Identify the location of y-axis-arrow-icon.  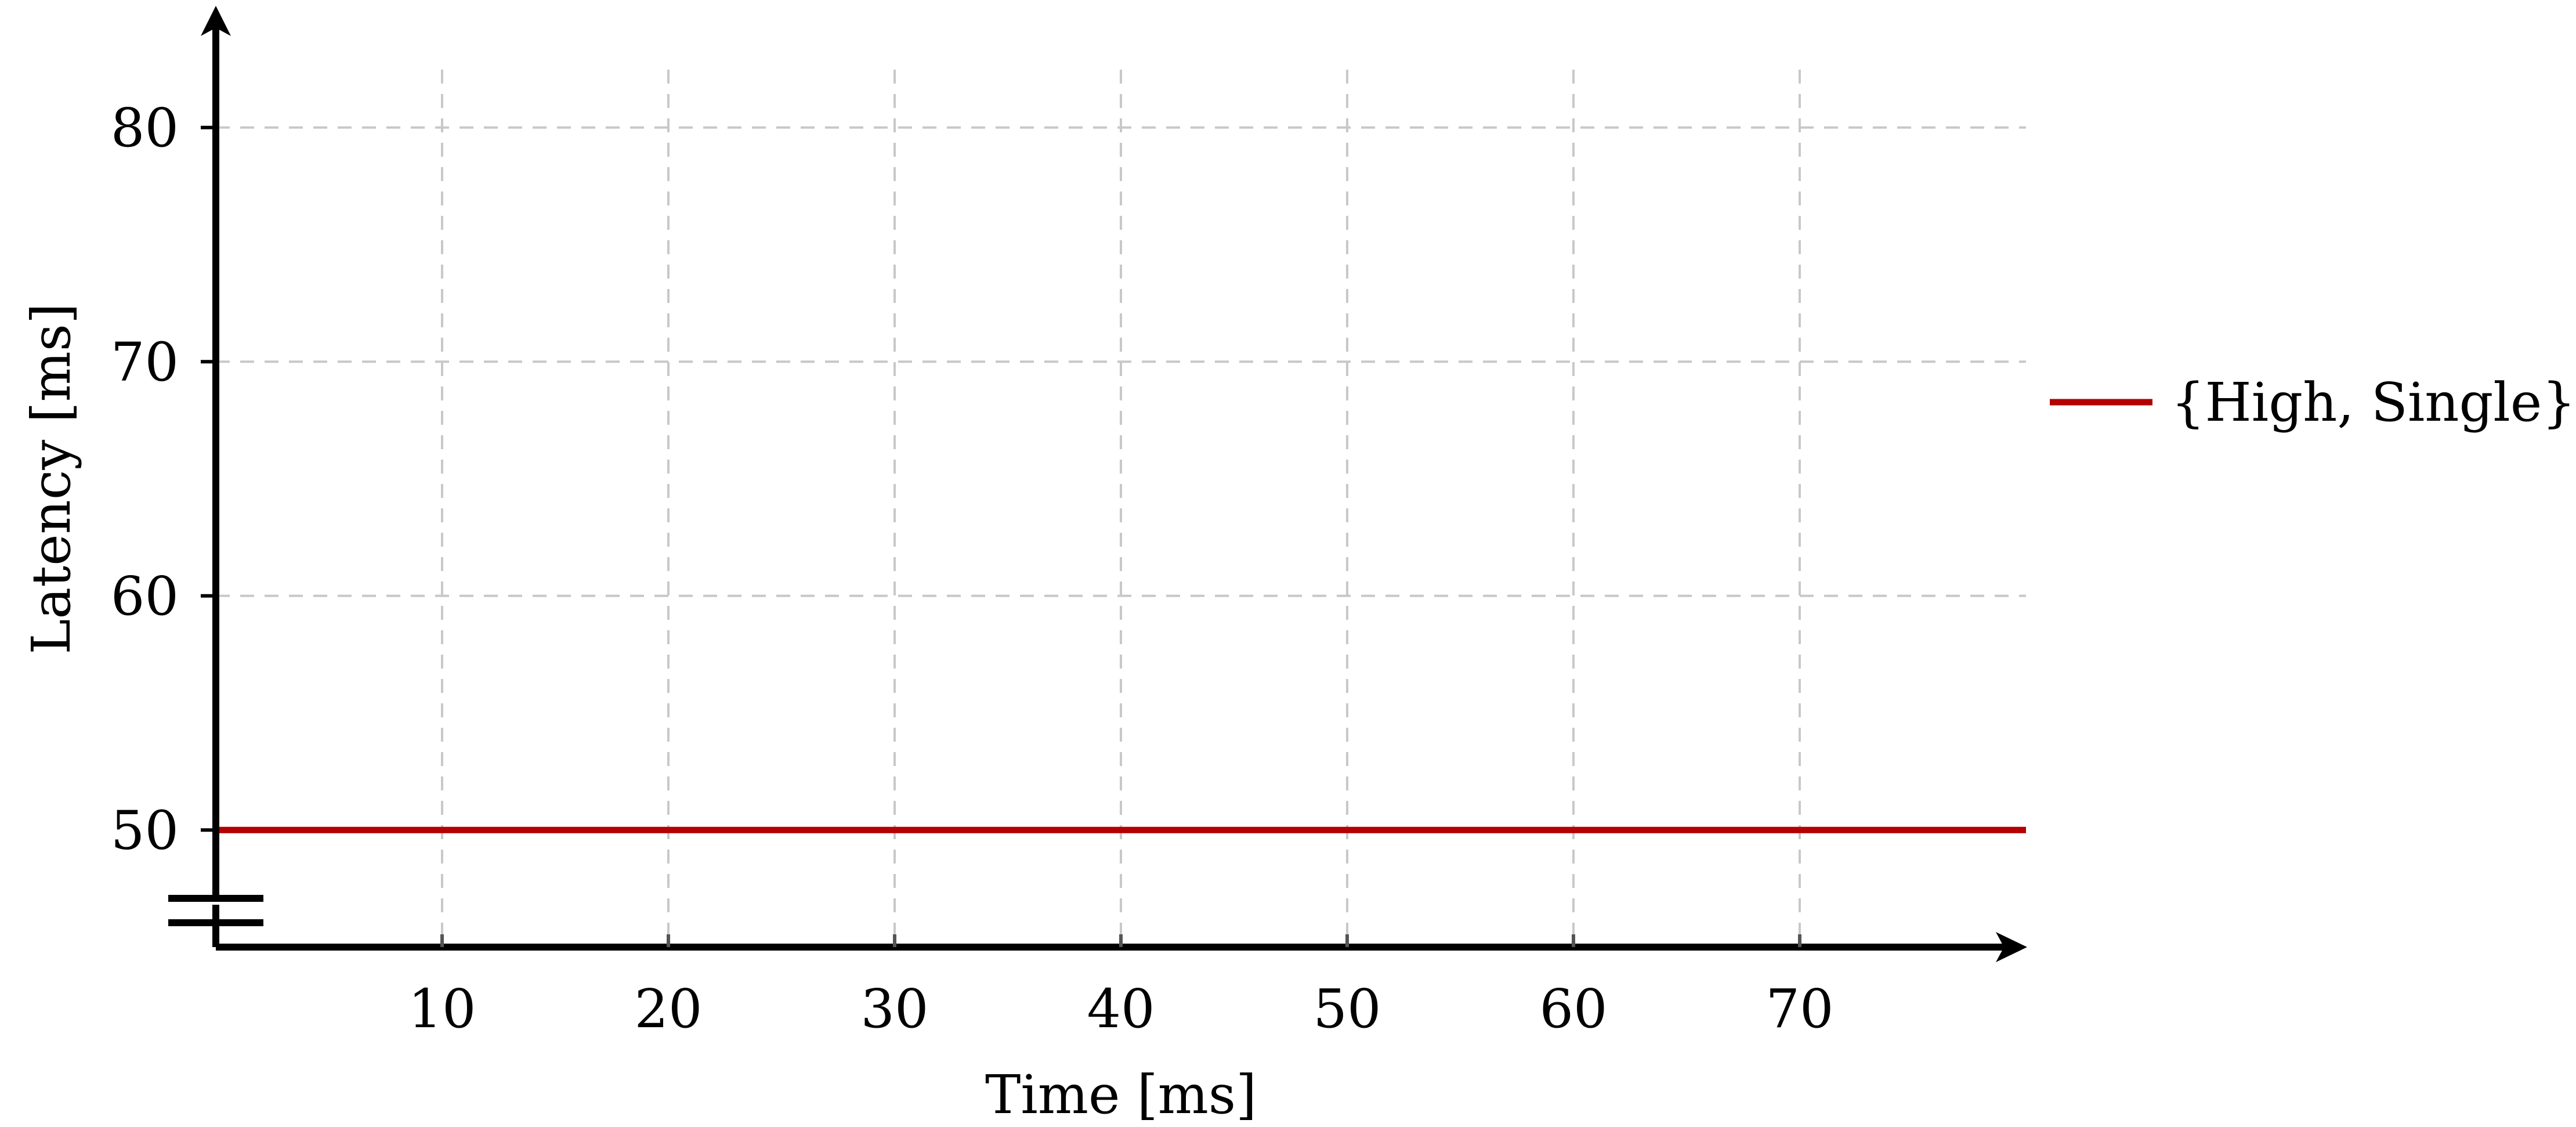
(216, 21).